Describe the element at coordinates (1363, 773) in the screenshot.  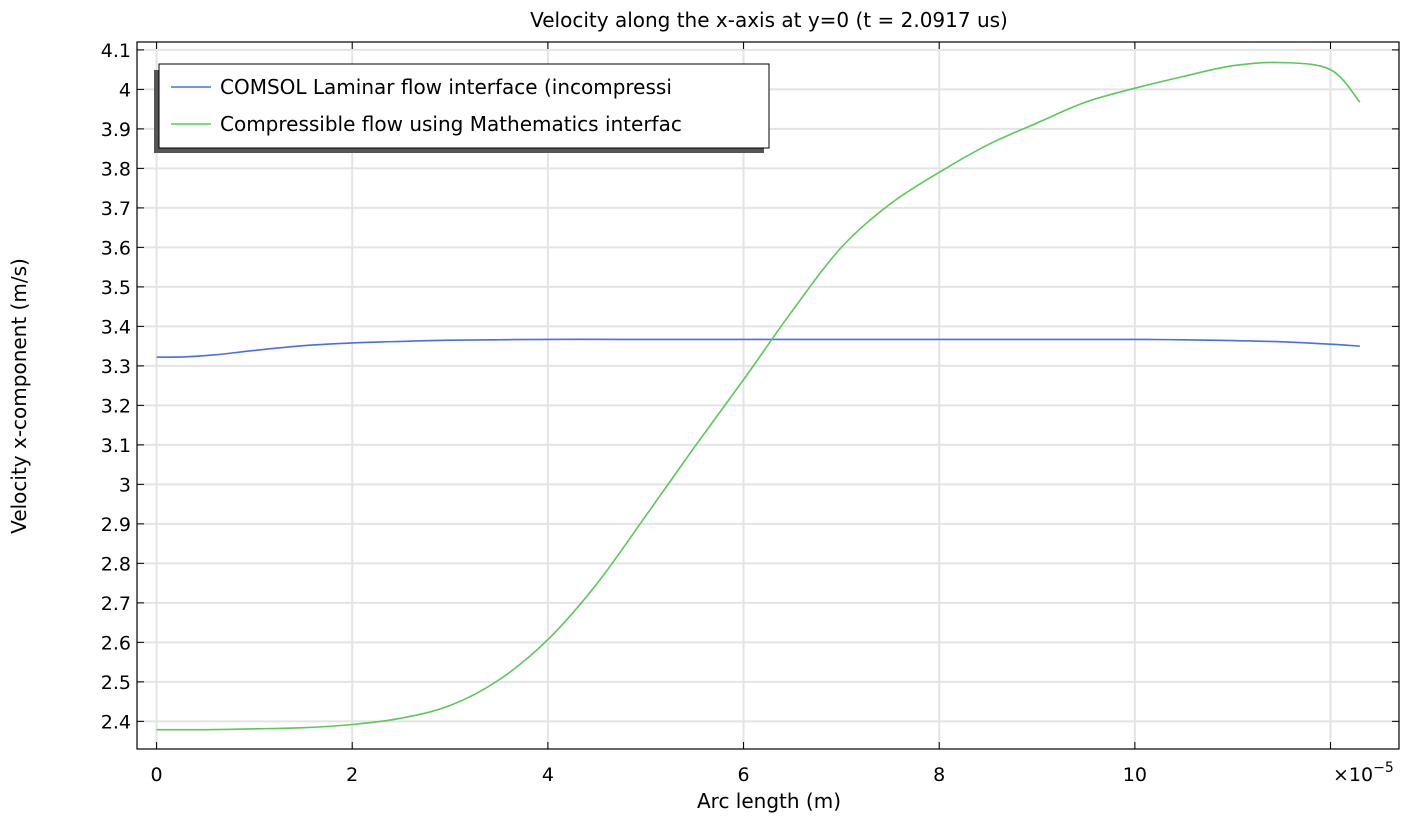
I see `x-multiplier-label: ×10⁻⁵` at that location.